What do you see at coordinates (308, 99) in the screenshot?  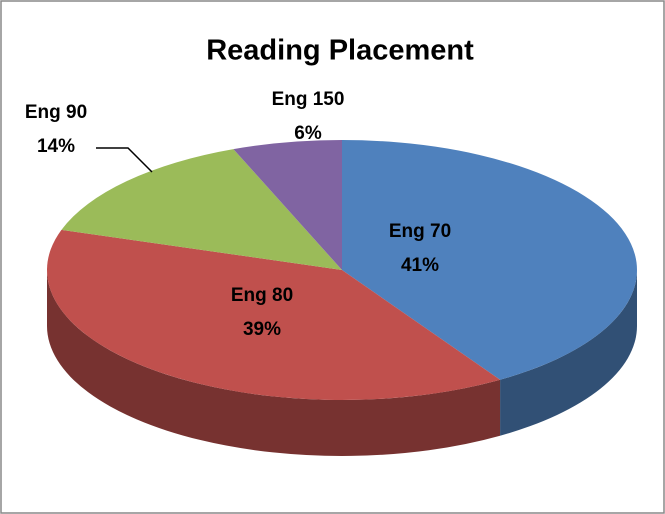 I see `slice-label: Eng 150` at bounding box center [308, 99].